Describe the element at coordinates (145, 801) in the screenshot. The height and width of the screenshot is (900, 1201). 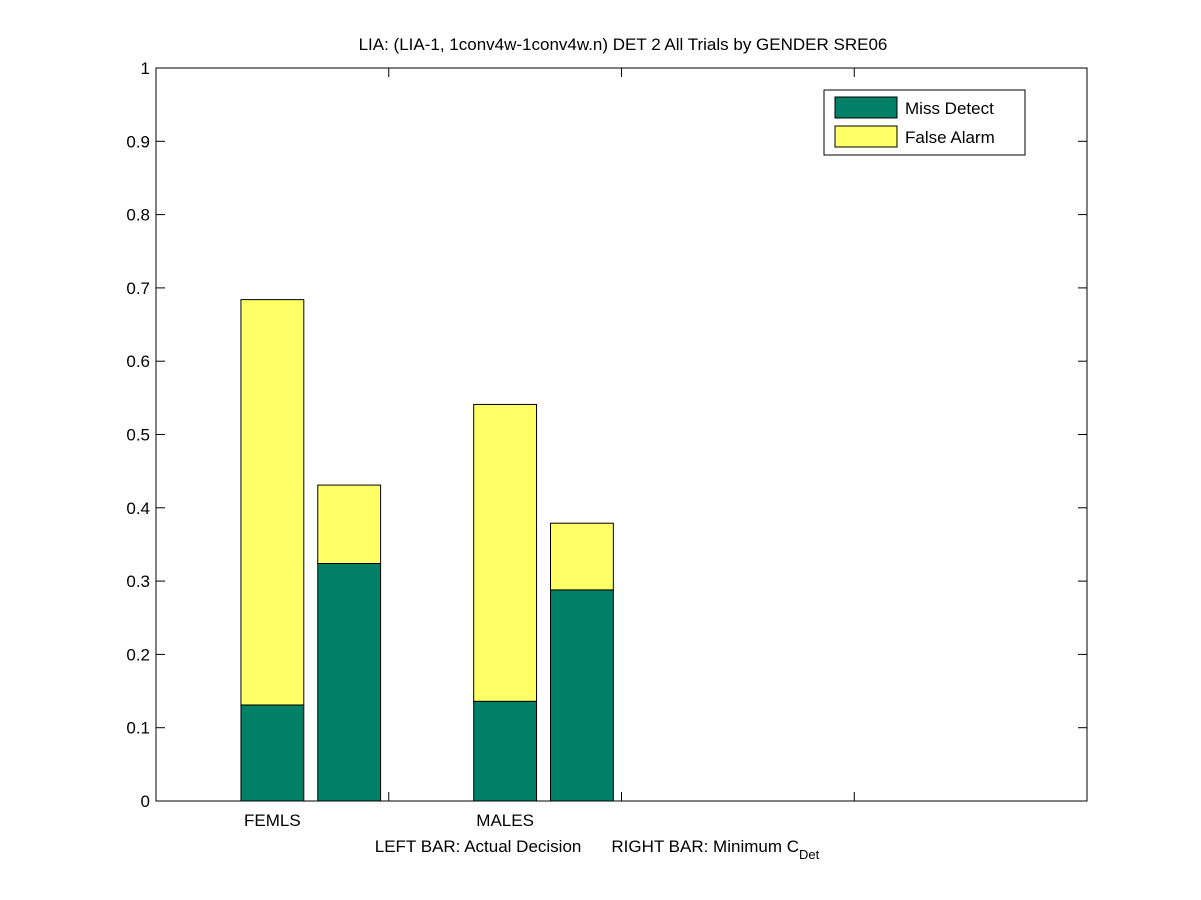
I see `y-tick-label: 0` at that location.